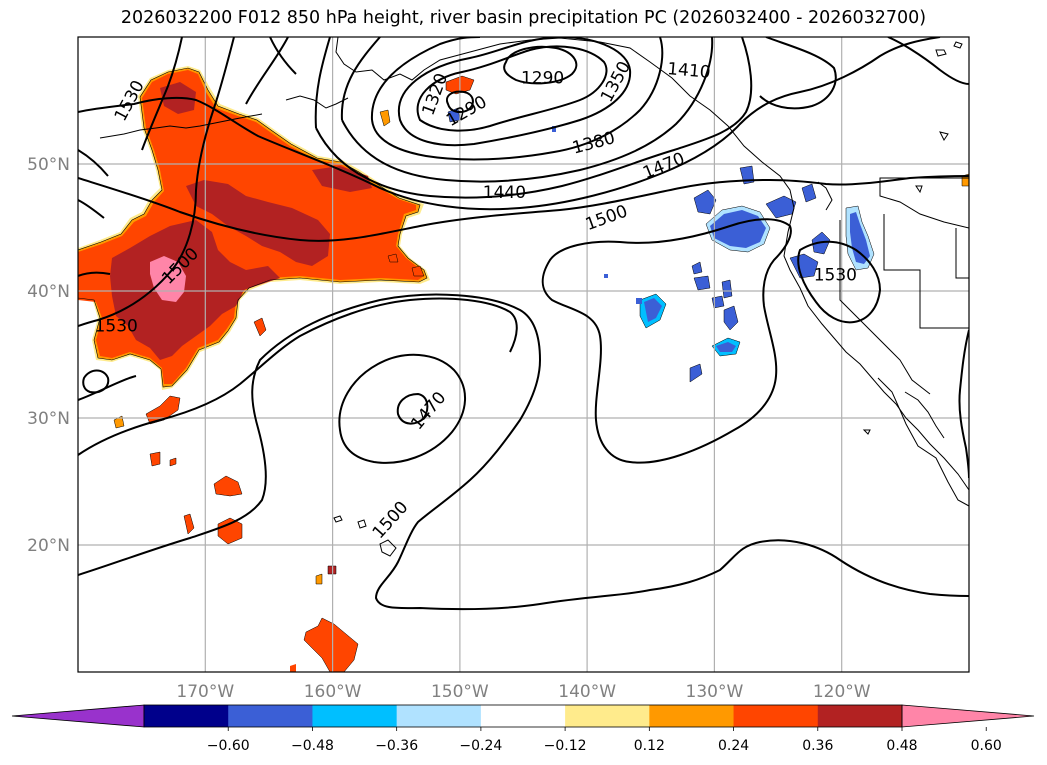 This screenshot has height=765, width=1047. What do you see at coordinates (523, 692) in the screenshot?
I see `lon-tick-labels: 170°W 160°W 150°W 140°W 130°W 120°W` at bounding box center [523, 692].